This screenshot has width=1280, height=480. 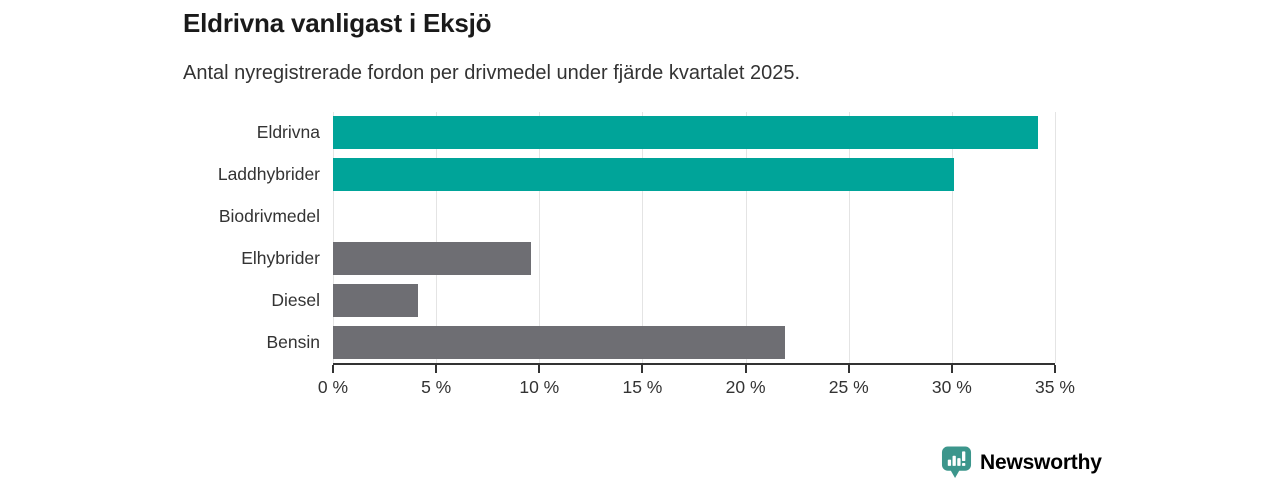 I want to click on bar-row-diesel, so click(x=694, y=300).